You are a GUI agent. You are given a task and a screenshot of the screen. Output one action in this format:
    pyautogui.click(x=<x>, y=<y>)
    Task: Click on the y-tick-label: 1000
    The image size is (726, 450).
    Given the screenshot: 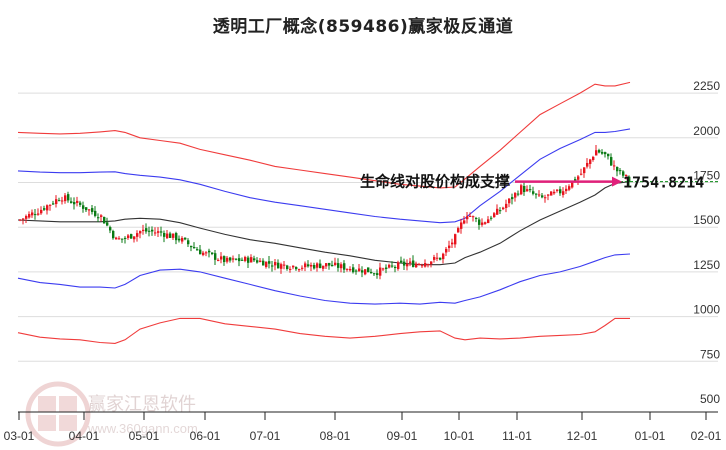 What is the action you would take?
    pyautogui.click(x=706, y=310)
    